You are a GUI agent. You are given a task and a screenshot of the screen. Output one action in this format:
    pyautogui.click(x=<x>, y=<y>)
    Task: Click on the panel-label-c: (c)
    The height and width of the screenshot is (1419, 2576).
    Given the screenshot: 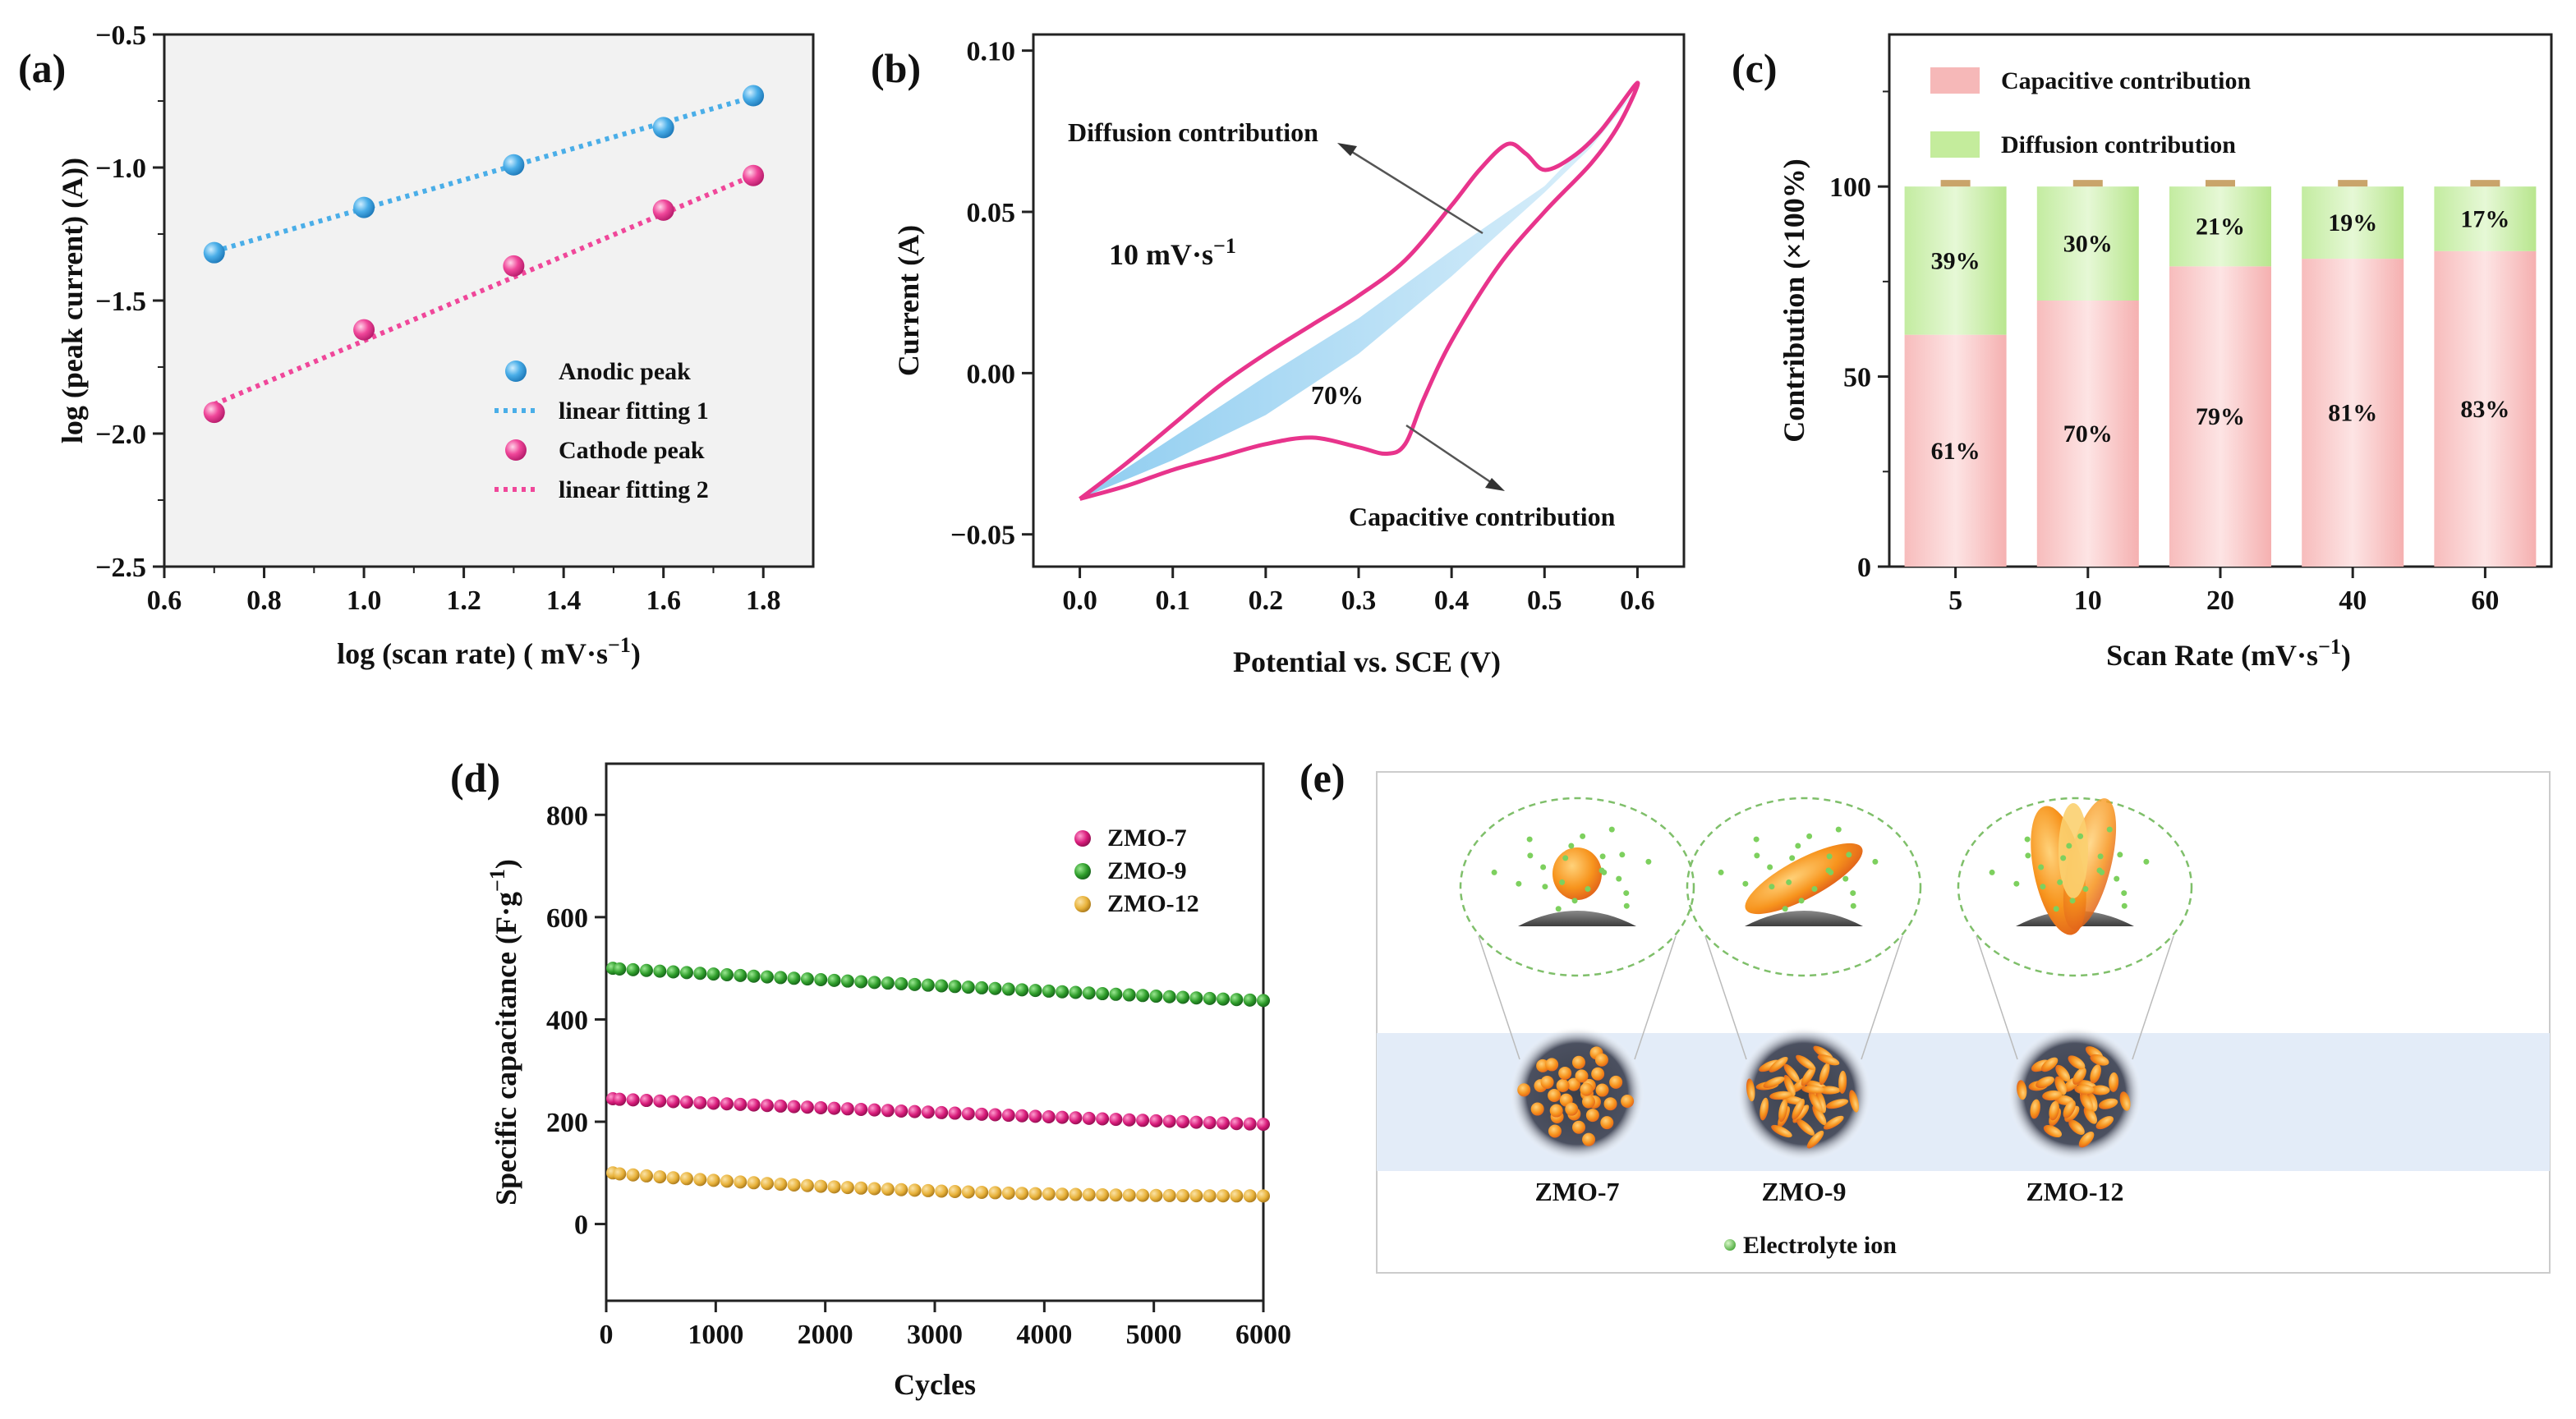 What is the action you would take?
    pyautogui.click(x=1755, y=68)
    